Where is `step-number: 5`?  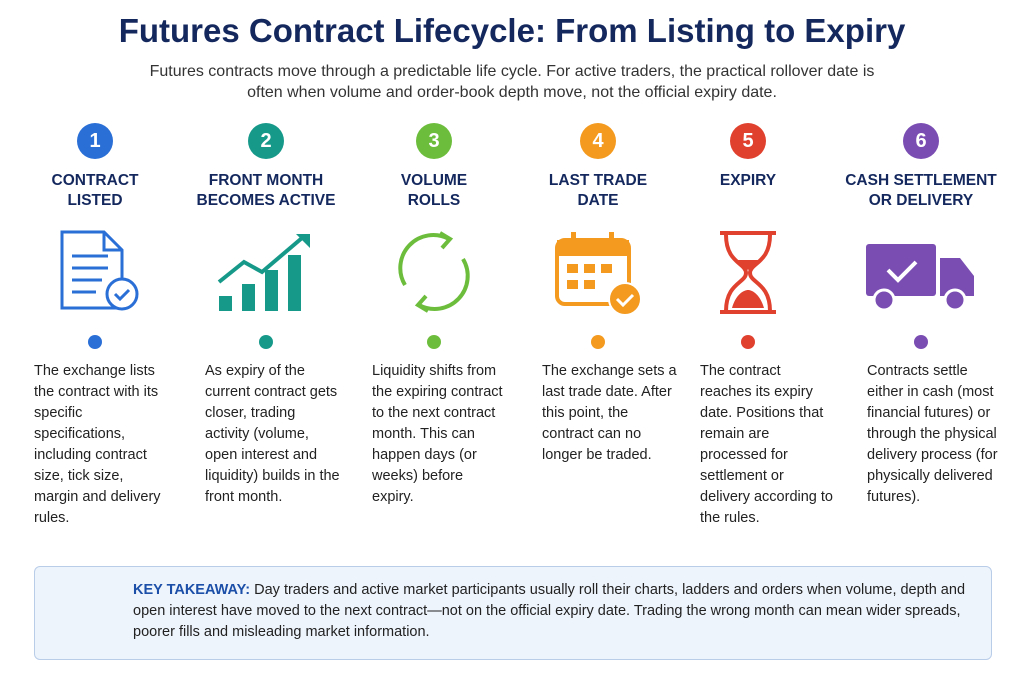
step-number: 5 is located at coordinates (748, 141).